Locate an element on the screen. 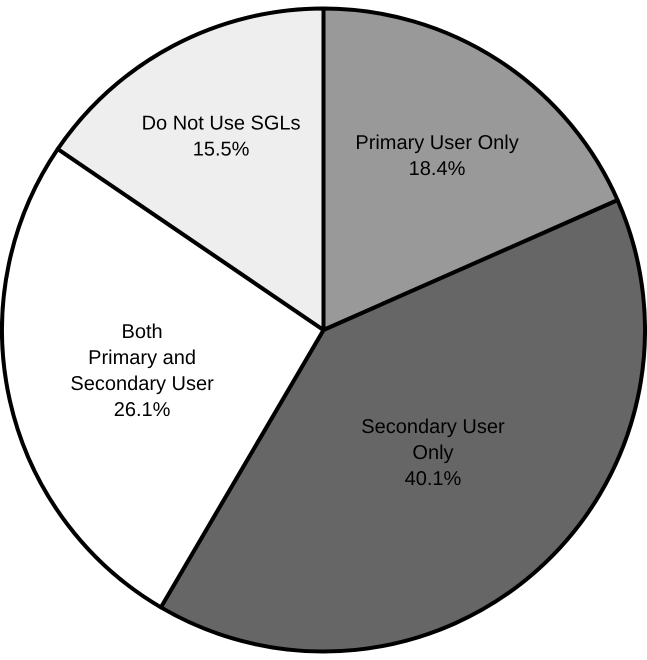 The height and width of the screenshot is (660, 647). slice-label: Secondary User Only is located at coordinates (433, 440).